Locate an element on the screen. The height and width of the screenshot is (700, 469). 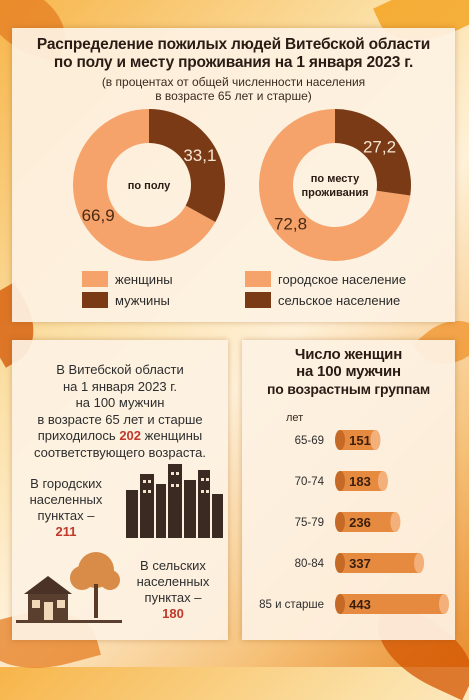
donut-value-label-0-1: 33,1 is located at coordinates (199, 155).